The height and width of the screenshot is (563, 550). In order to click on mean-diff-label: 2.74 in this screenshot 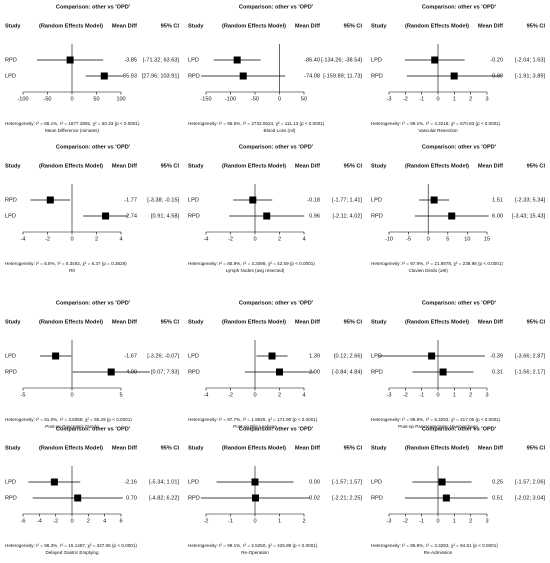, I will do `click(131, 216)`.